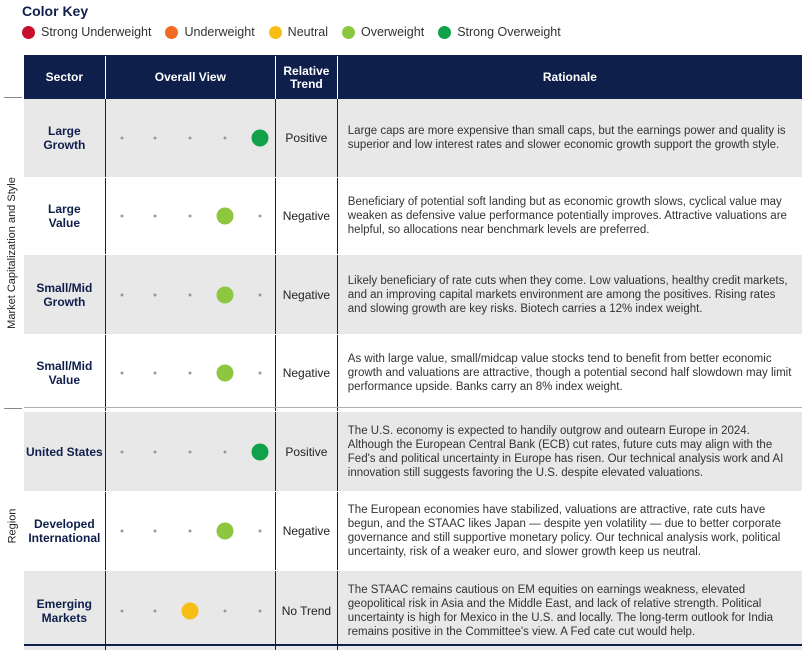 Image resolution: width=810 pixels, height=654 pixels. I want to click on sector-name: Small/Mid Growth, so click(65, 294).